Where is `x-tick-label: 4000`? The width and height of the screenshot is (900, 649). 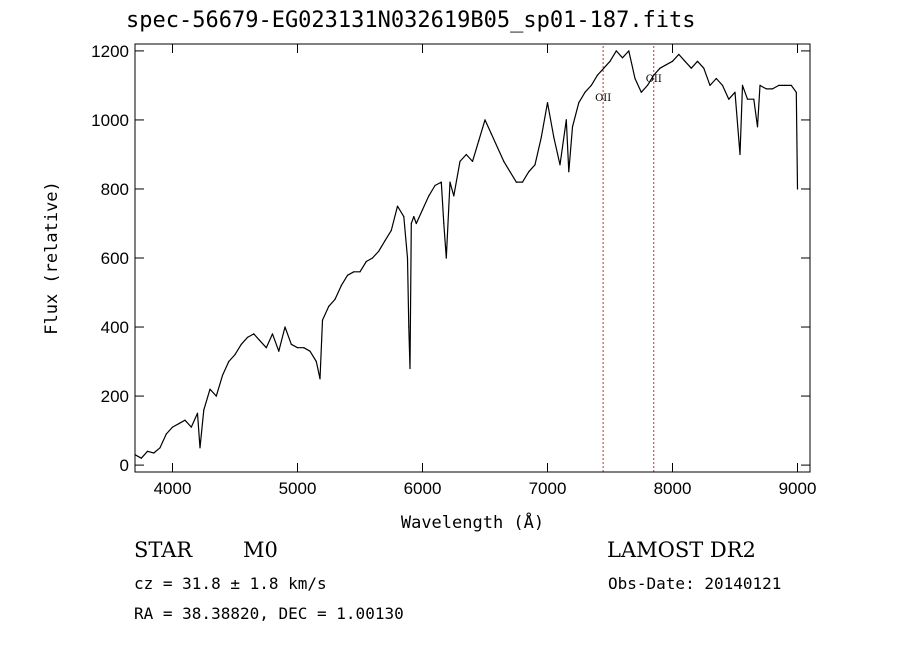 x-tick-label: 4000 is located at coordinates (173, 488).